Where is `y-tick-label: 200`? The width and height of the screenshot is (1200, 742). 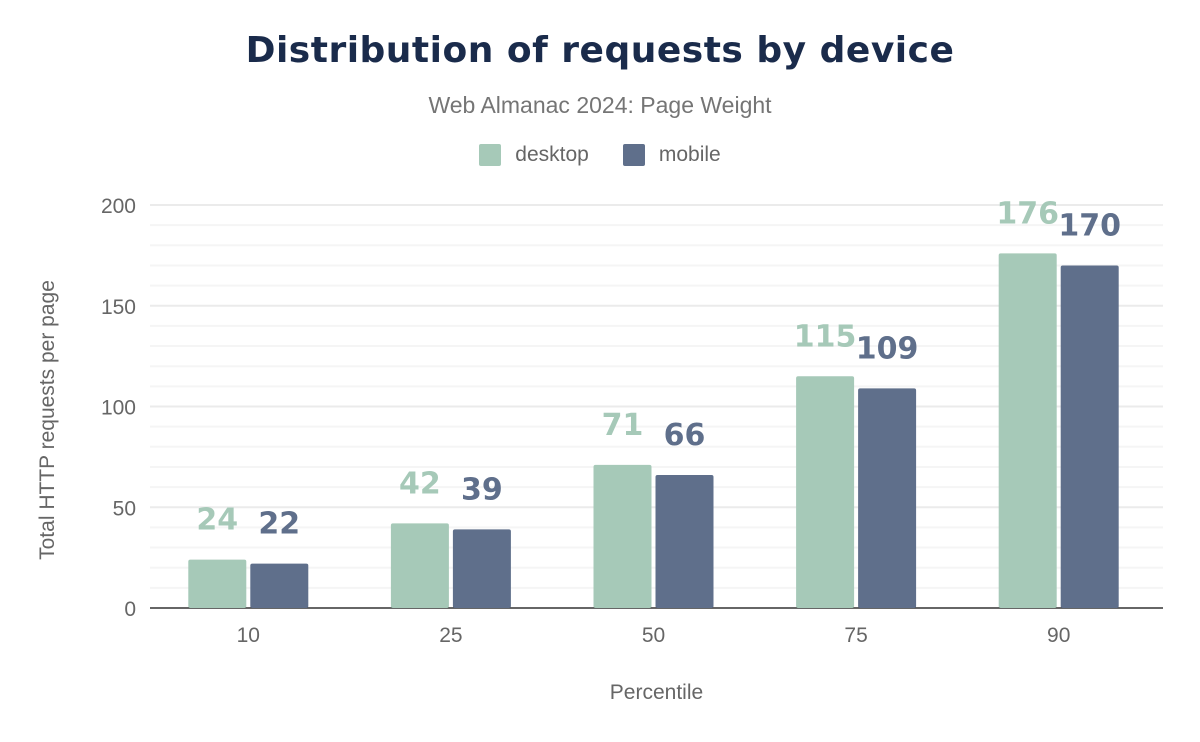 y-tick-label: 200 is located at coordinates (118, 206).